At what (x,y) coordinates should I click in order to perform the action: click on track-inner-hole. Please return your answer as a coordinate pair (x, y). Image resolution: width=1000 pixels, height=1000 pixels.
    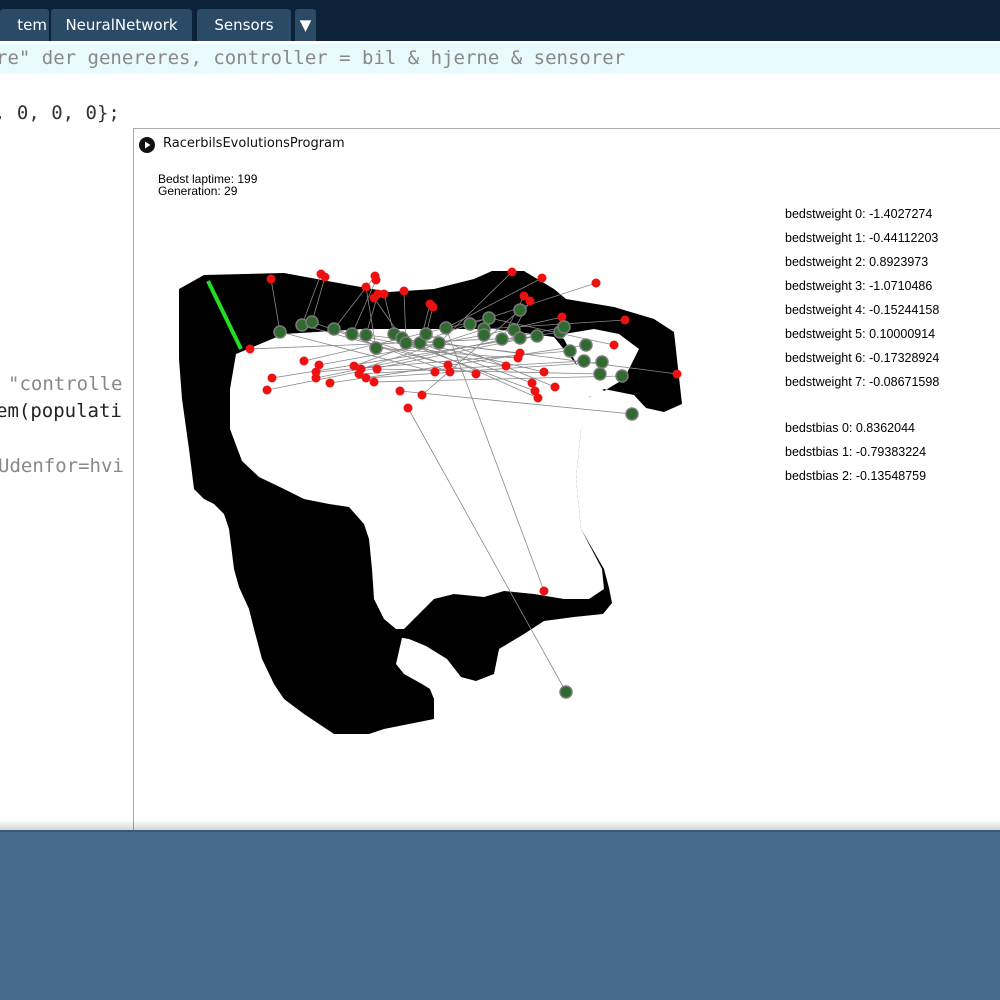
    Looking at the image, I should click on (417, 479).